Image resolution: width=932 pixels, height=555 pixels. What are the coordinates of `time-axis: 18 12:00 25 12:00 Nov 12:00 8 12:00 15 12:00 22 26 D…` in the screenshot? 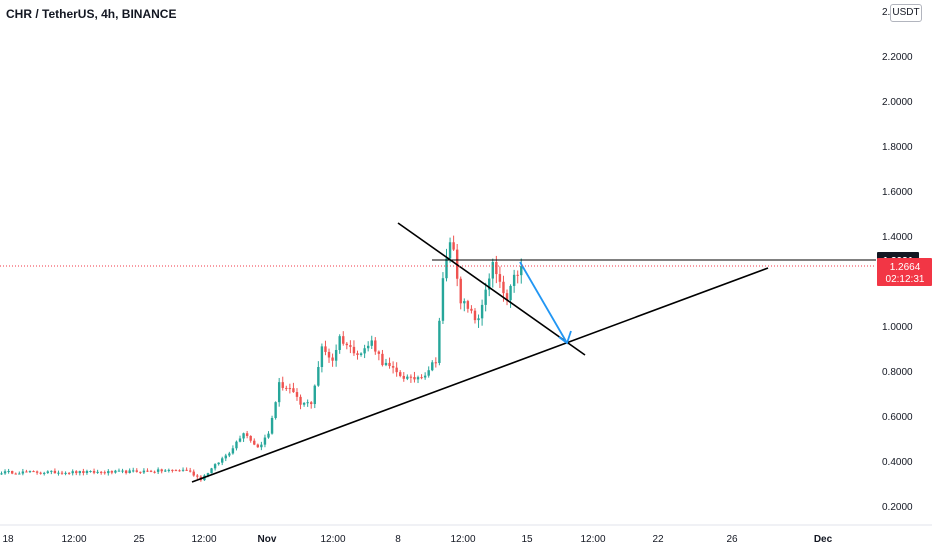 It's located at (466, 534).